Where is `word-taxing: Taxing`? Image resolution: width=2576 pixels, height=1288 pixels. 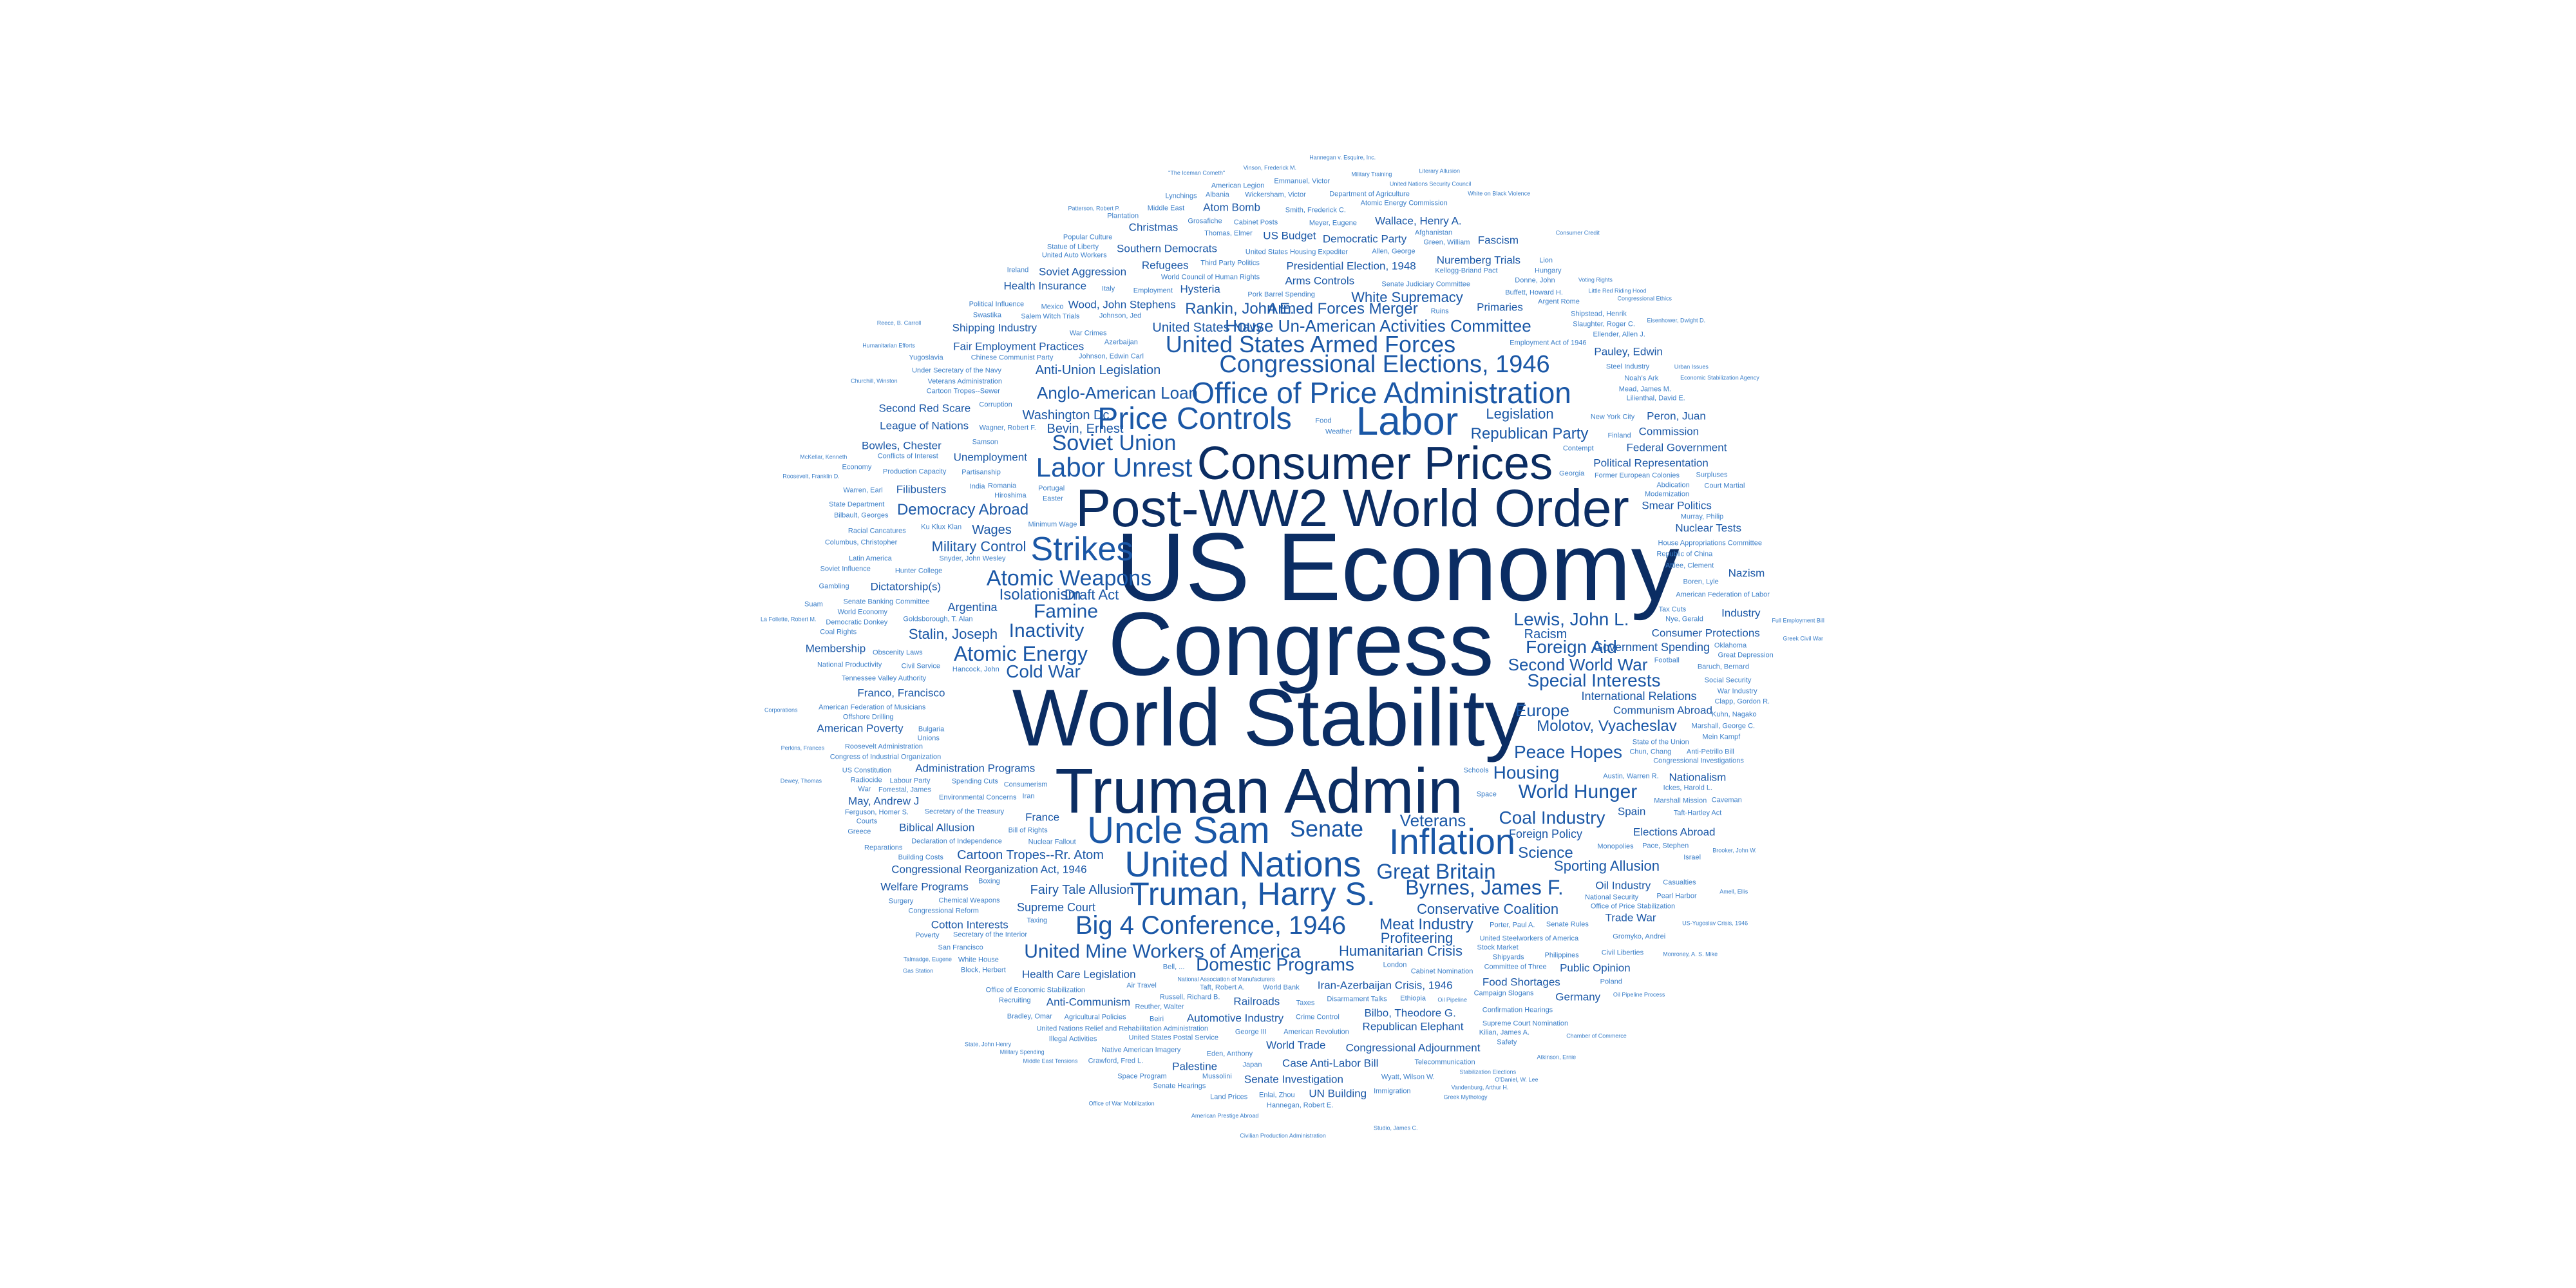 word-taxing: Taxing is located at coordinates (1037, 920).